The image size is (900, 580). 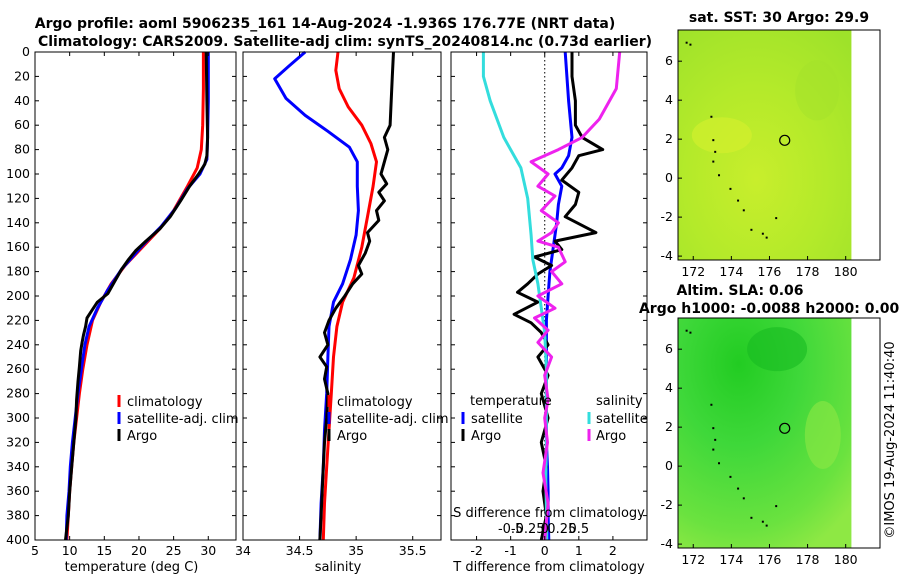 I want to click on y-tick-label: 360, so click(x=18, y=490).